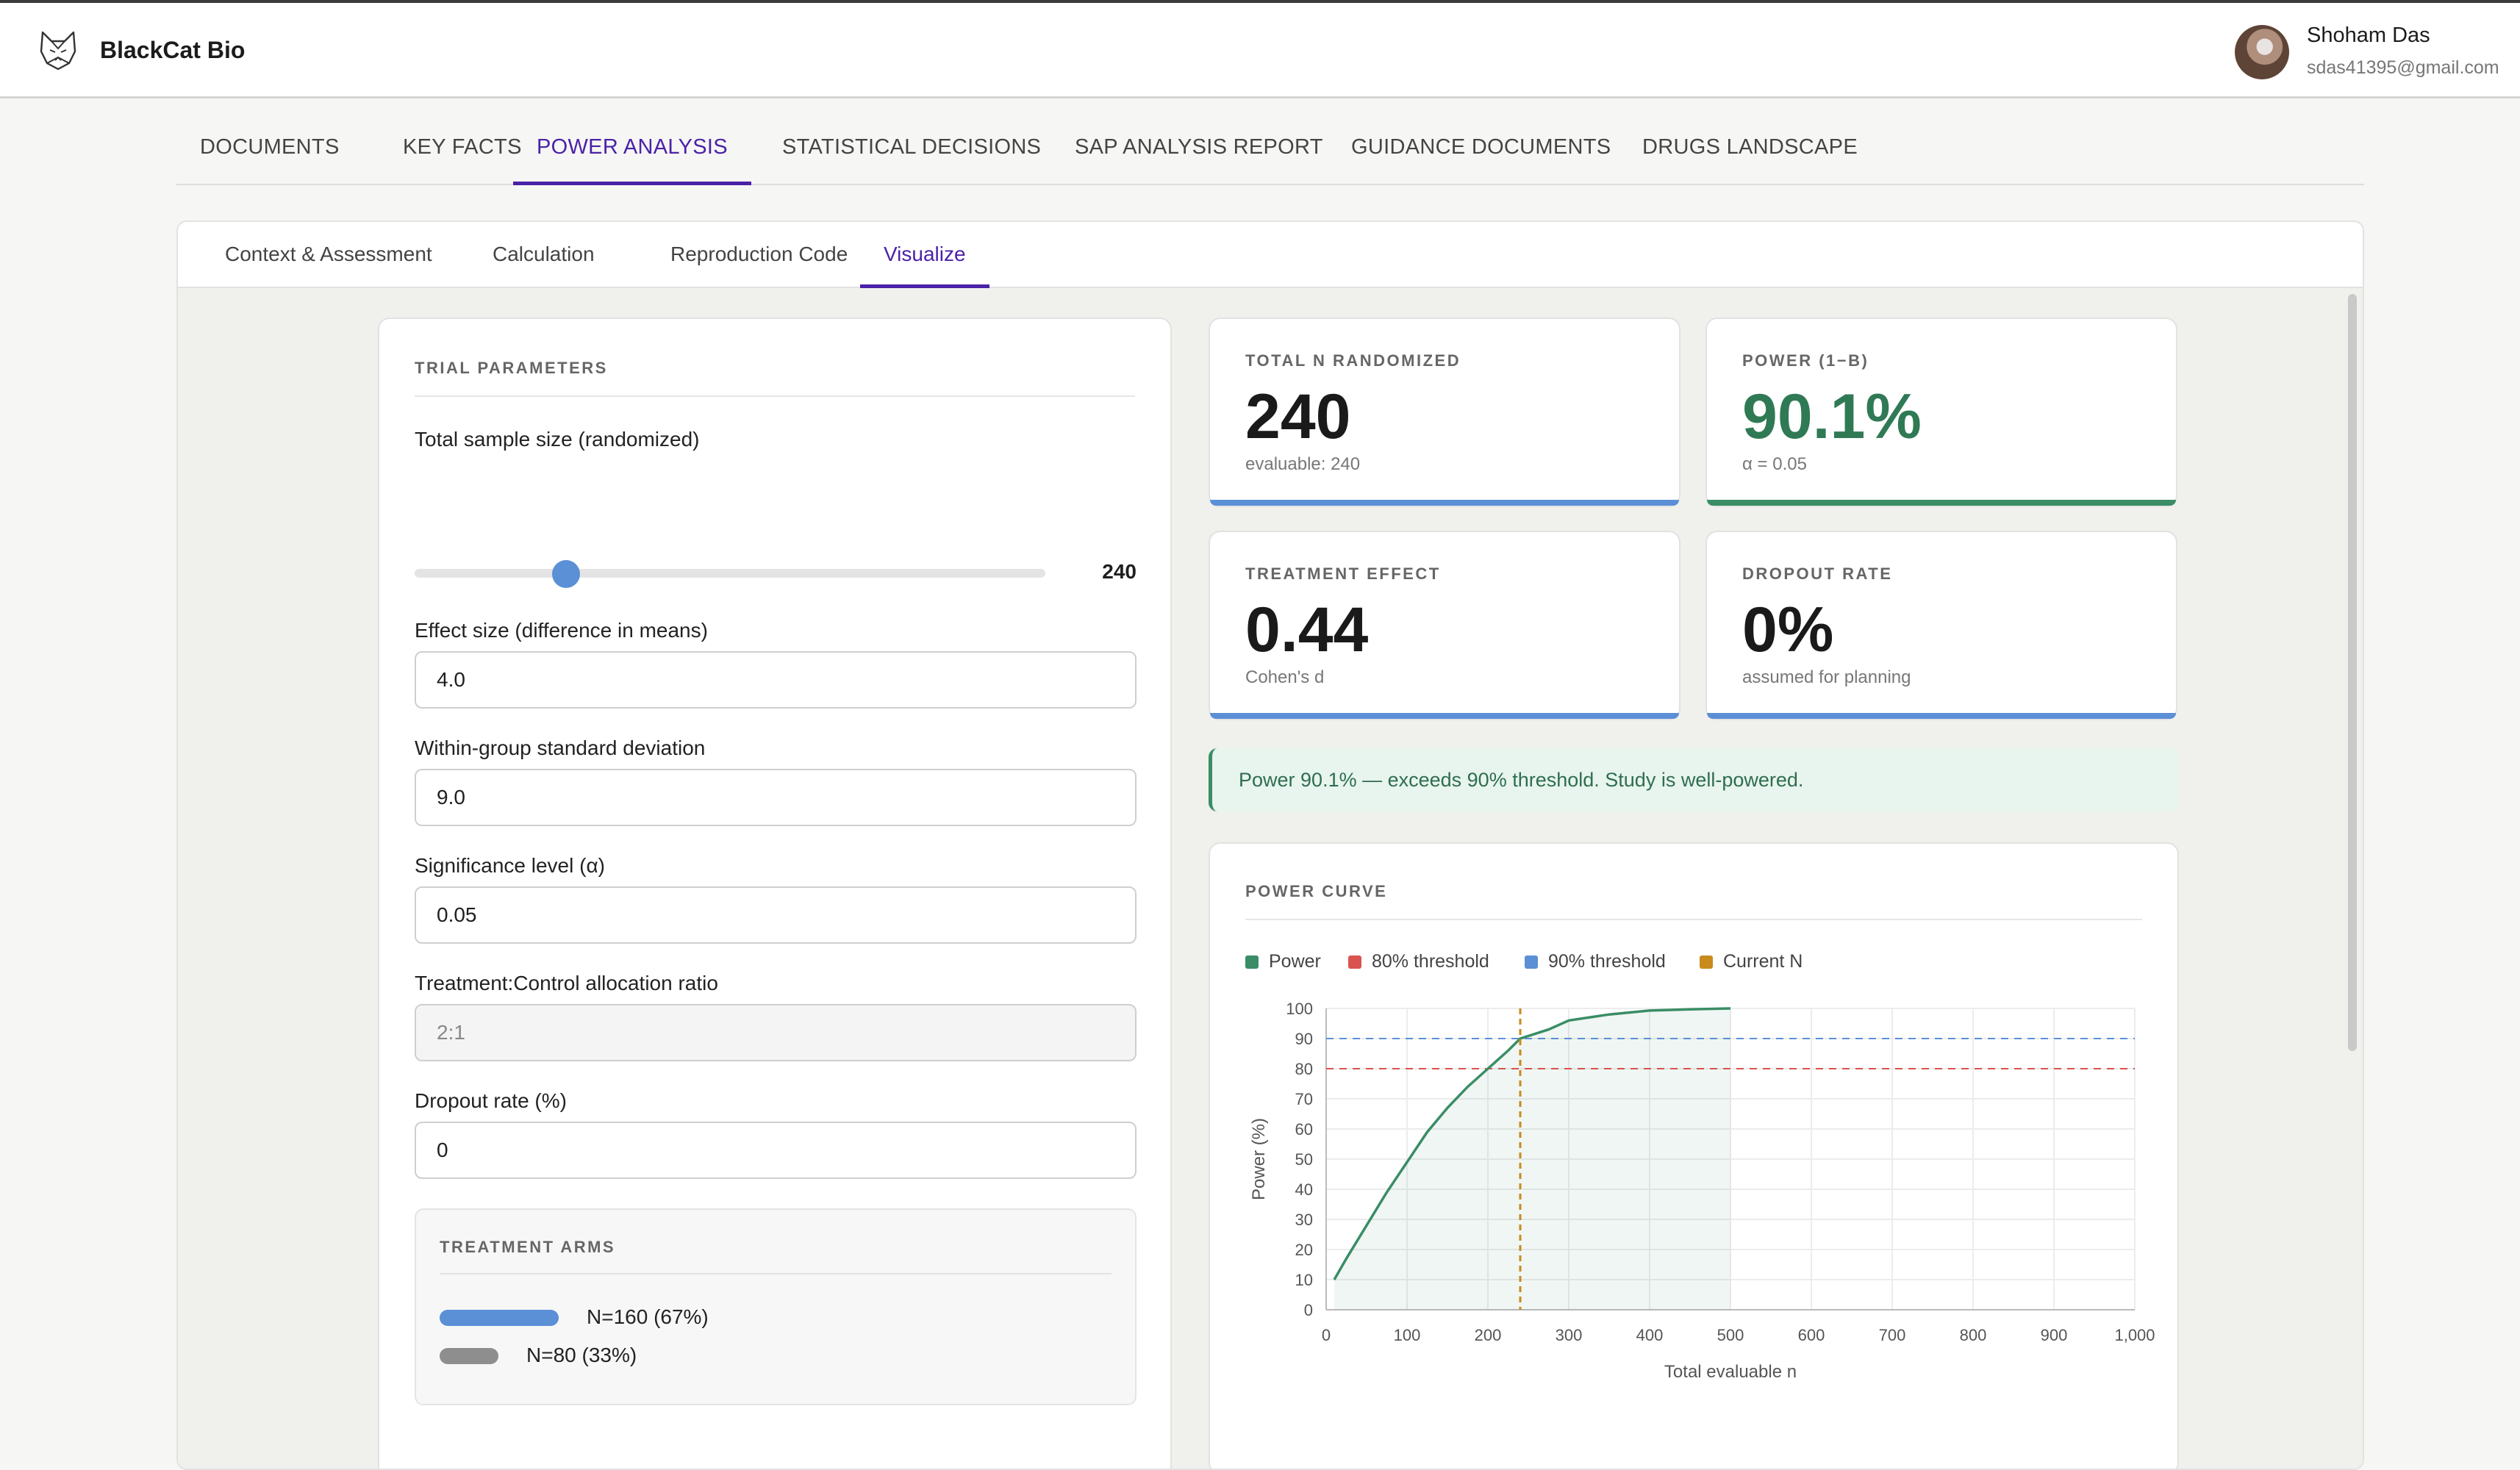 Image resolution: width=2520 pixels, height=1470 pixels. Describe the element at coordinates (560, 747) in the screenshot. I see `std-dev-label: Within-group standard deviation` at that location.